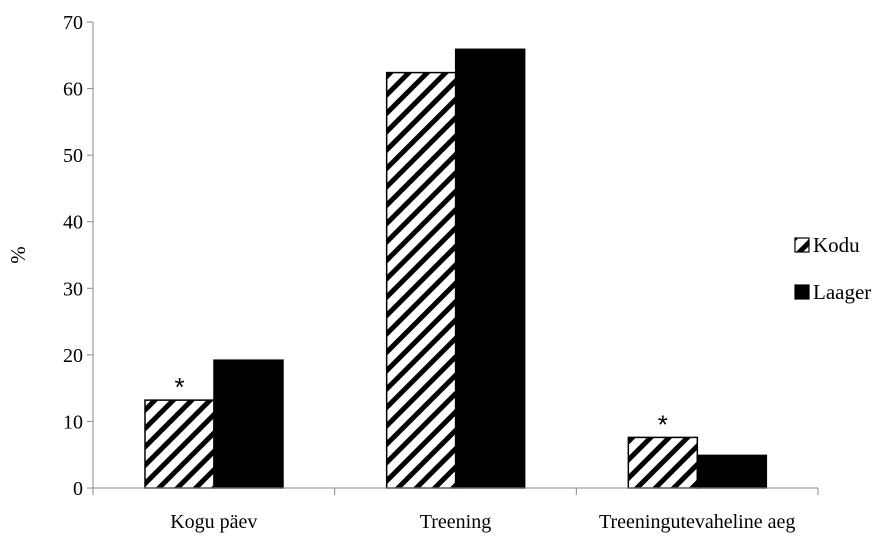 The image size is (894, 543). I want to click on legend-swatch-laager, so click(802, 292).